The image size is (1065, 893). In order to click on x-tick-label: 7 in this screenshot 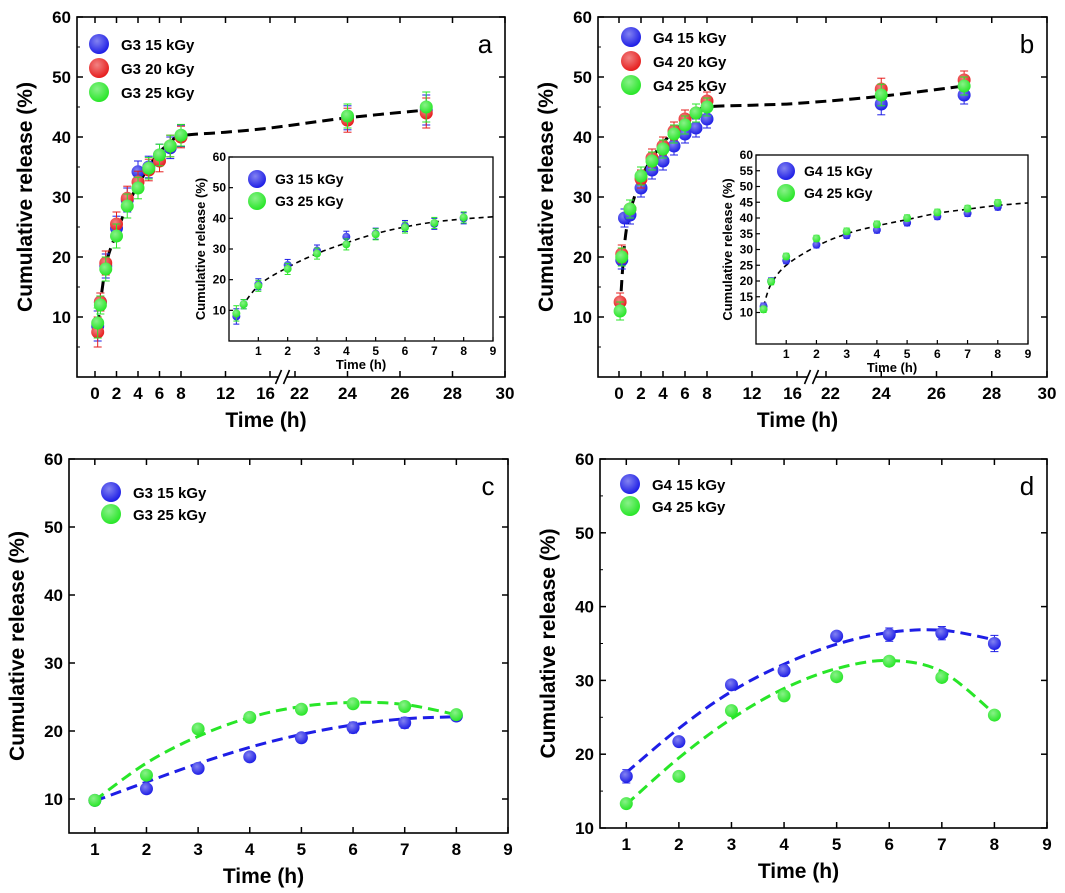, I will do `click(404, 849)`.